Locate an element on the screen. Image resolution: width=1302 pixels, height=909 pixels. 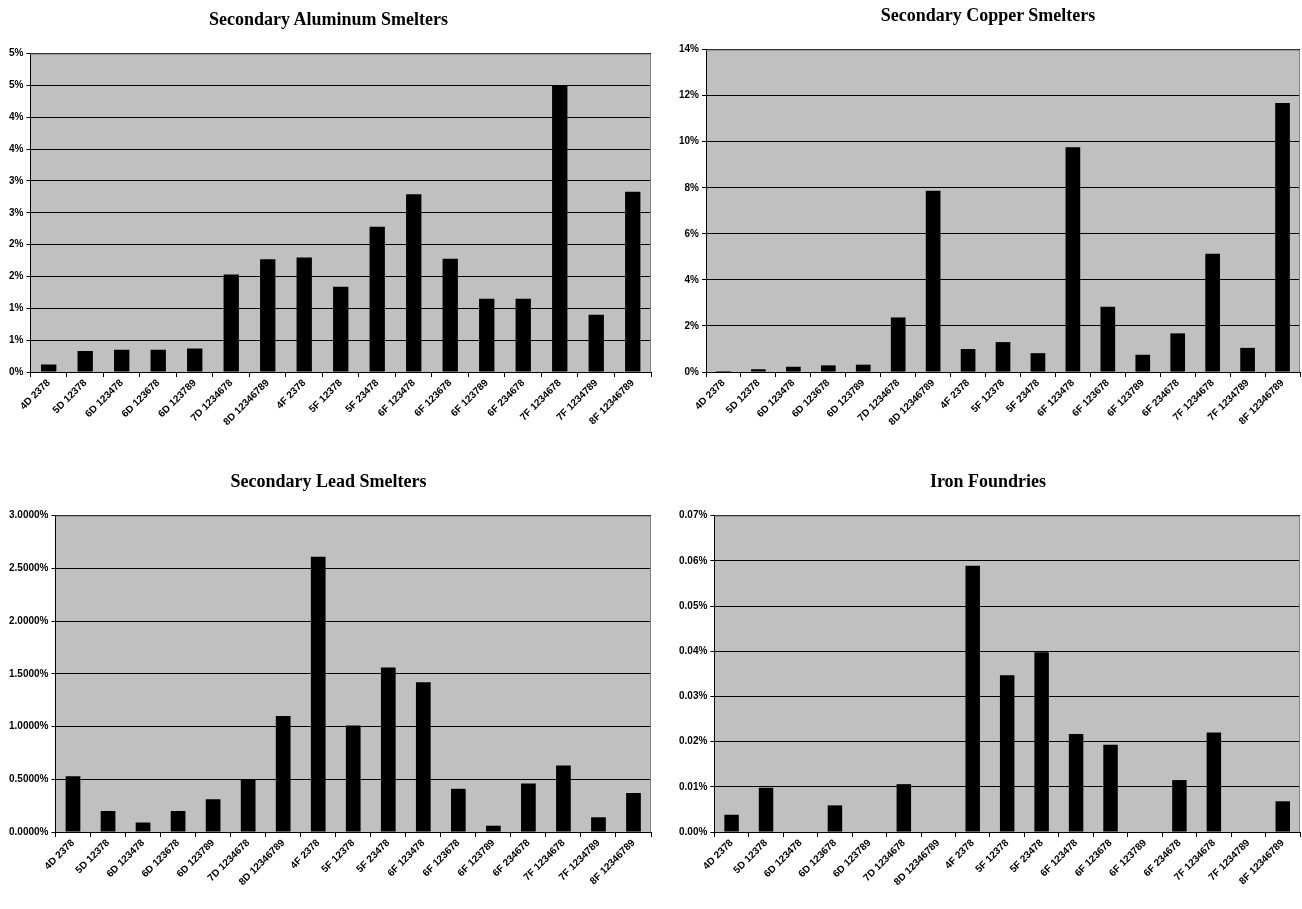
y-tick-label: 0.03% is located at coordinates (693, 696).